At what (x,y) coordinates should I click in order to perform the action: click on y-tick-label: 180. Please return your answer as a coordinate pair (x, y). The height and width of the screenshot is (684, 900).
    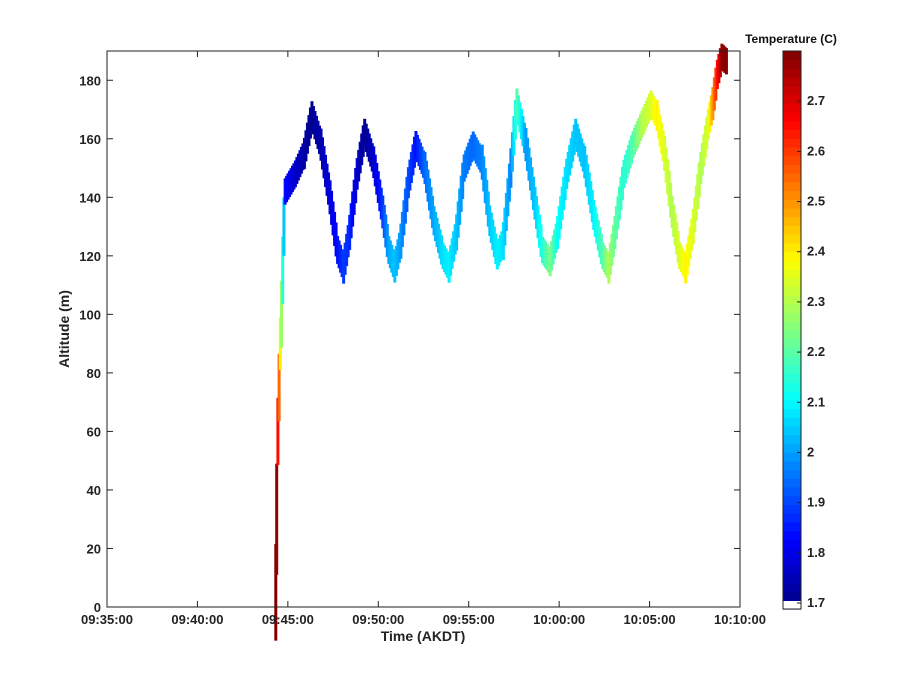
    Looking at the image, I should click on (90, 80).